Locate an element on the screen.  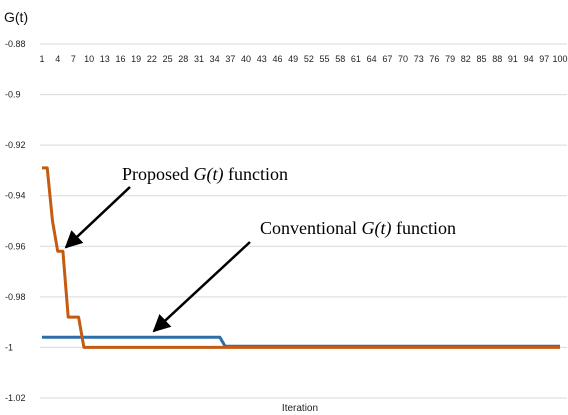
y-tick-label: -1 is located at coordinates (9, 347).